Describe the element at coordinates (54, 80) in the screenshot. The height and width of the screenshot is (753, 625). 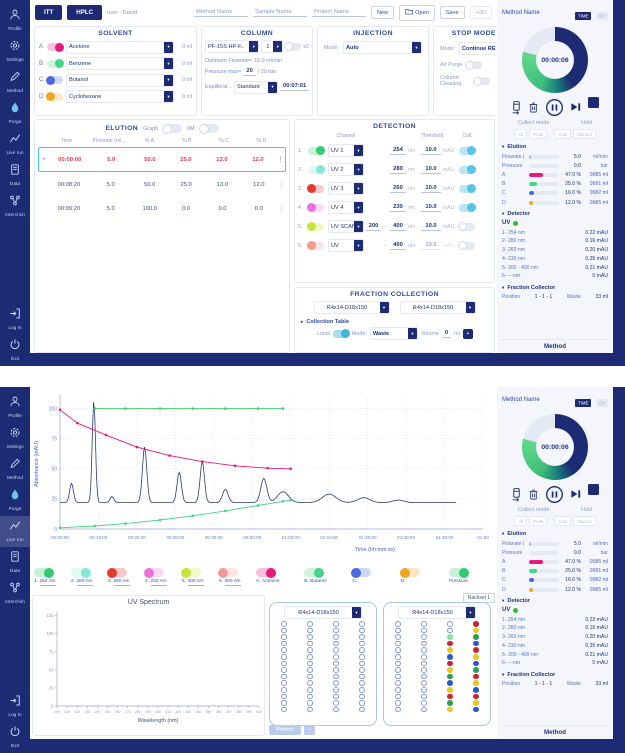
I see `solvent-c-toggle` at that location.